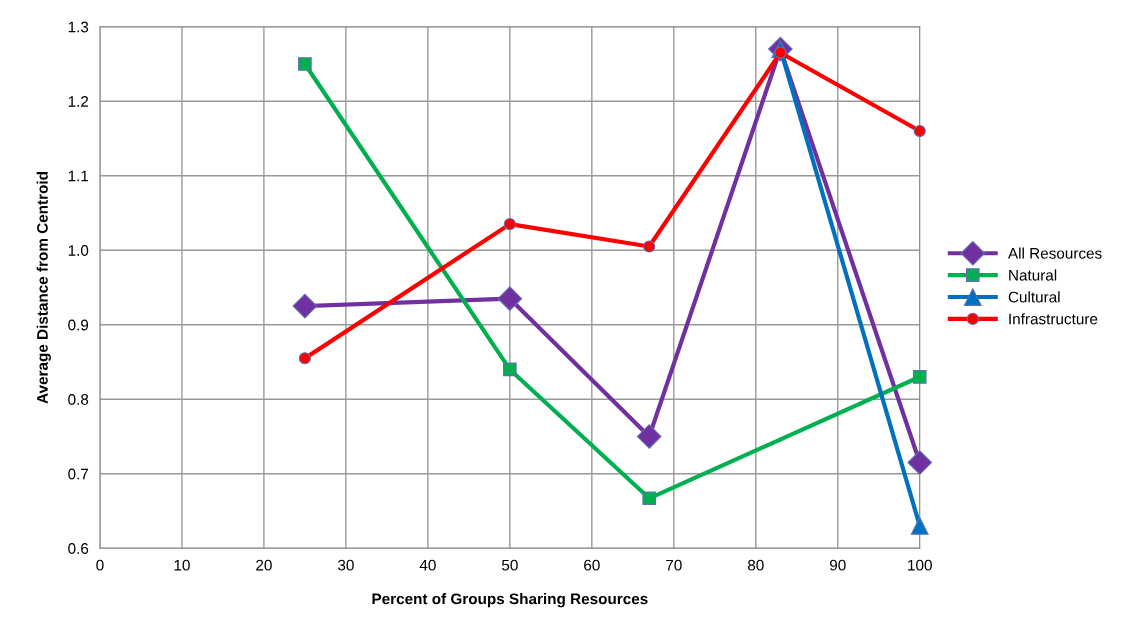 This screenshot has width=1123, height=636. I want to click on x-tick-label: 90, so click(837, 565).